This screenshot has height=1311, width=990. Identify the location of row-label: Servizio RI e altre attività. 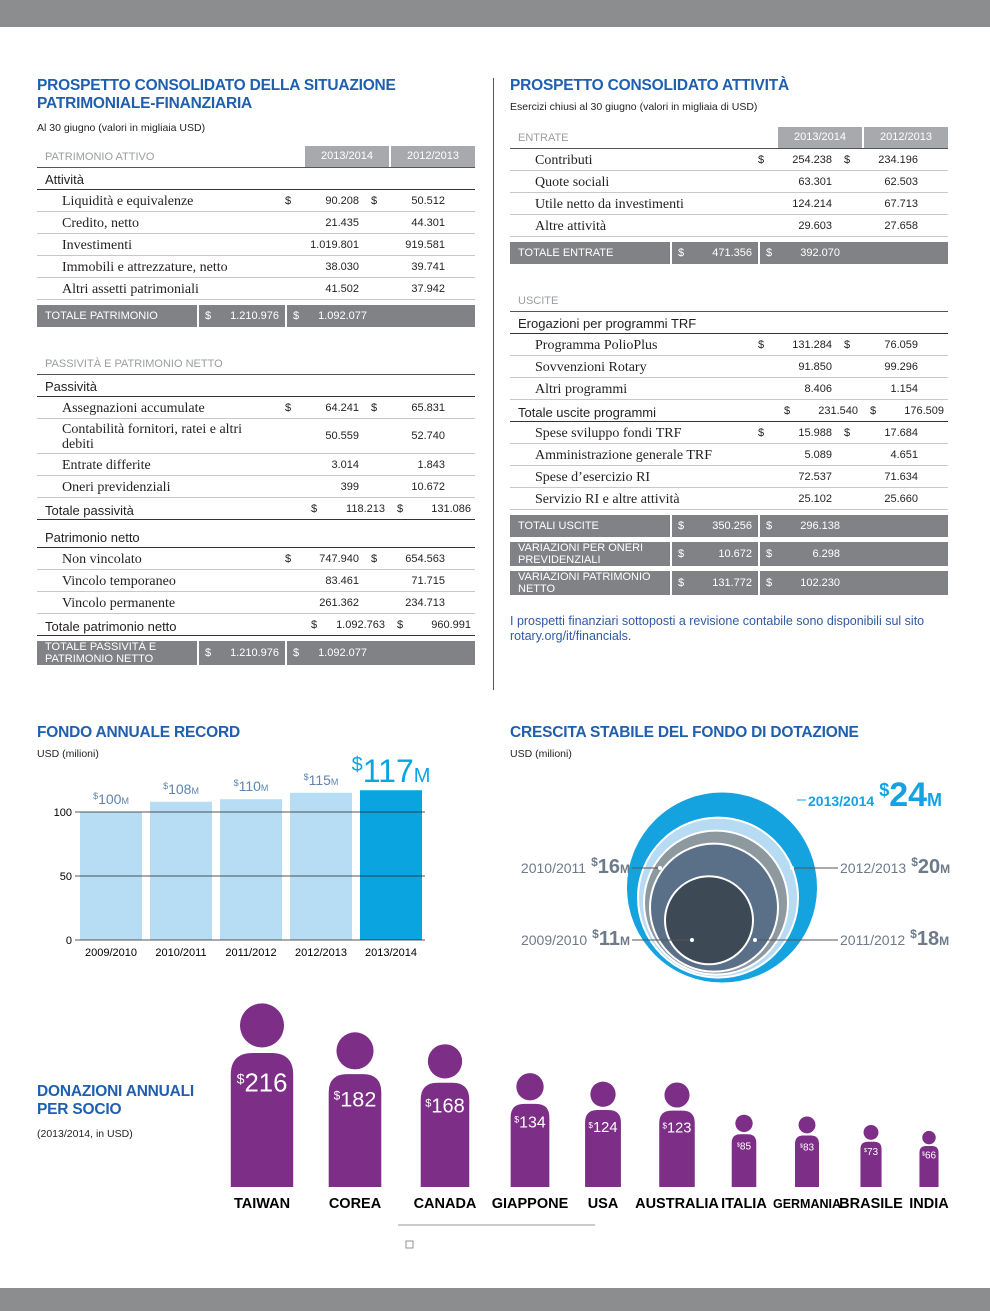
(607, 499).